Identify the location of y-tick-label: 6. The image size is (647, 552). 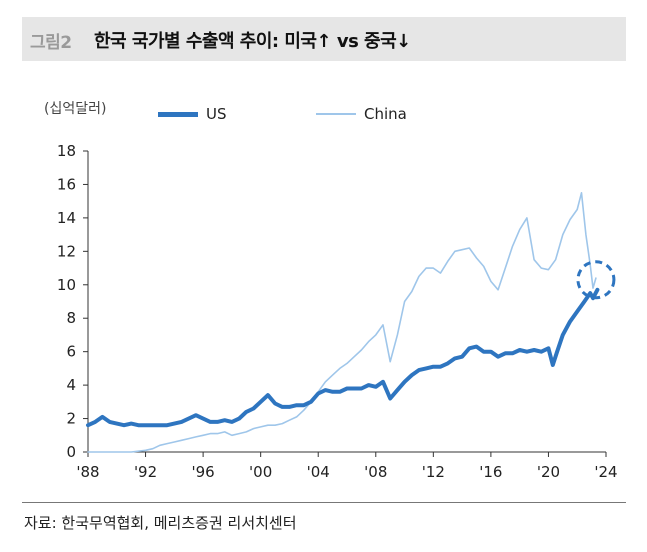
(71, 352).